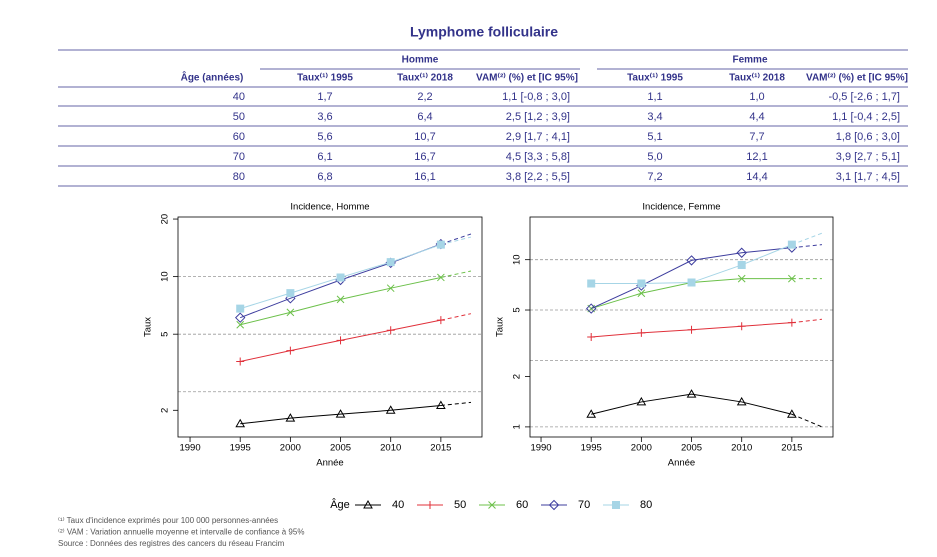 This screenshot has height=557, width=937. Describe the element at coordinates (538, 137) in the screenshot. I see `table-cell: 2,9 [1,7 ; 4,1]` at that location.